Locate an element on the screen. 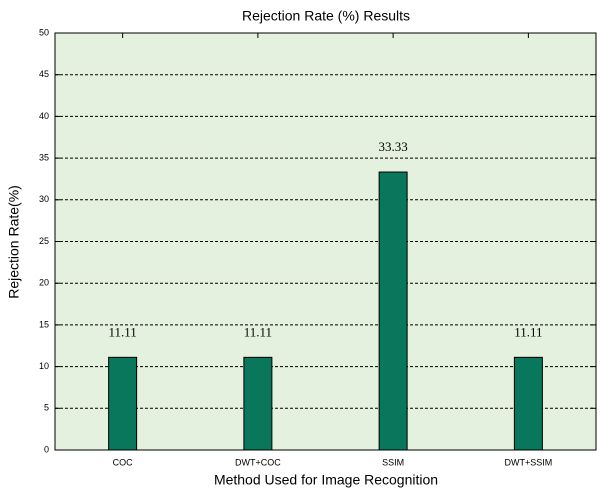  y-tick-label: 0 is located at coordinates (46, 449).